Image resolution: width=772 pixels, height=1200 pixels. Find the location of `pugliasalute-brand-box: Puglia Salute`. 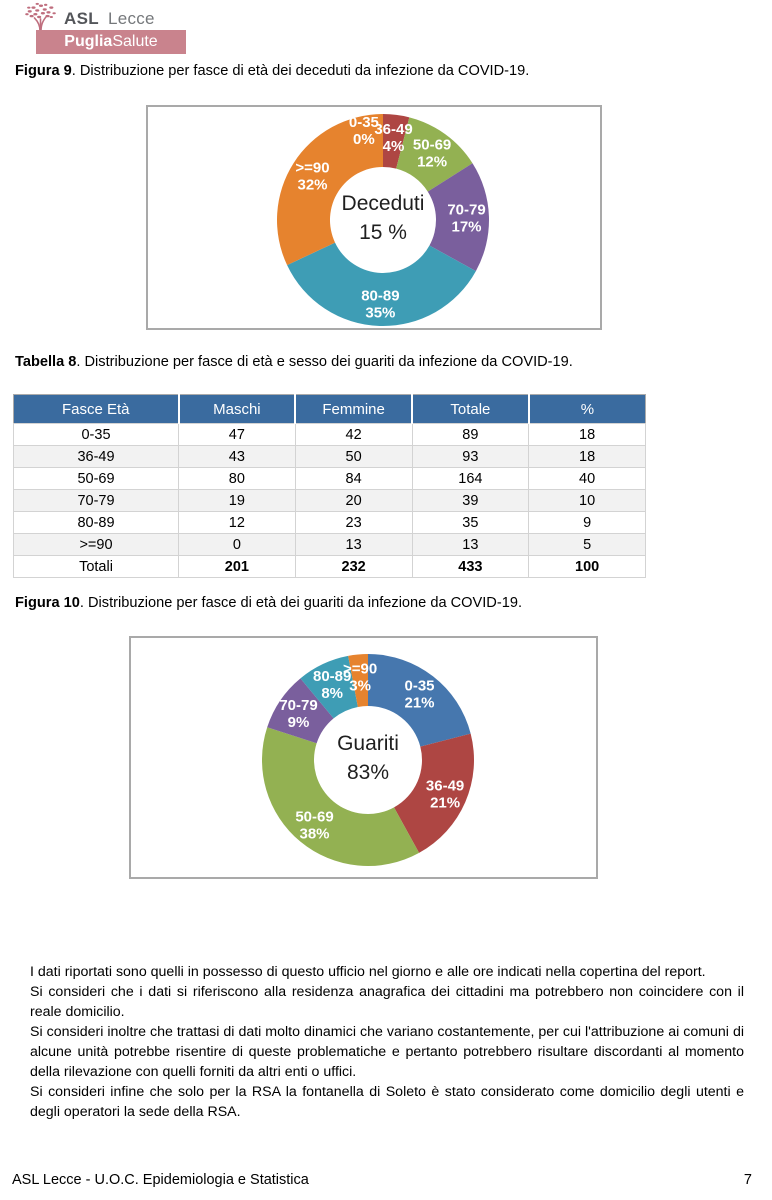

pugliasalute-brand-box: Puglia Salute is located at coordinates (111, 42).